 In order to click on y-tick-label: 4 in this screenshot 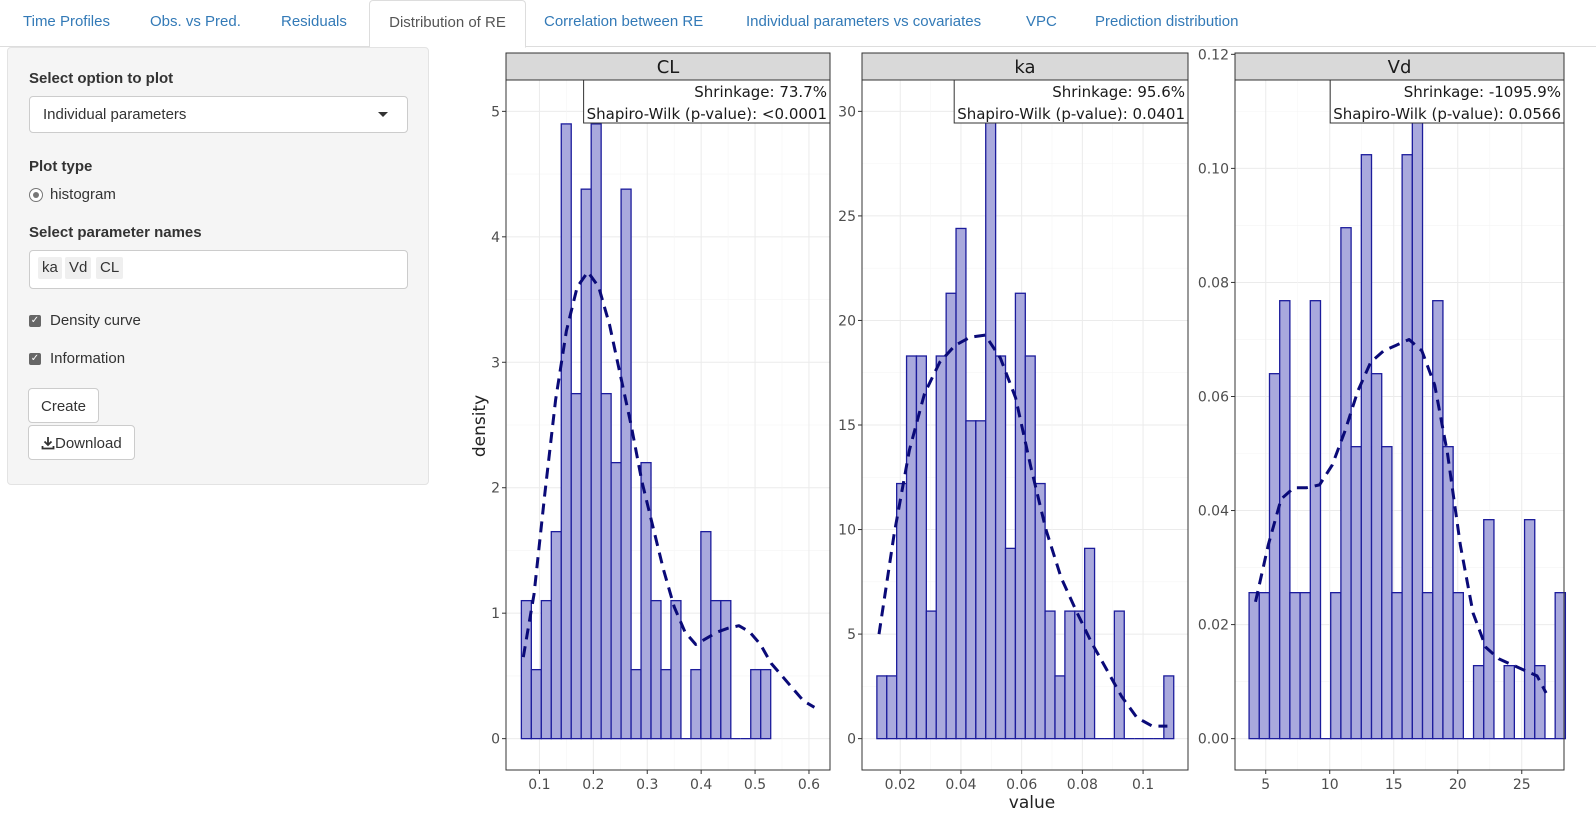, I will do `click(495, 238)`.